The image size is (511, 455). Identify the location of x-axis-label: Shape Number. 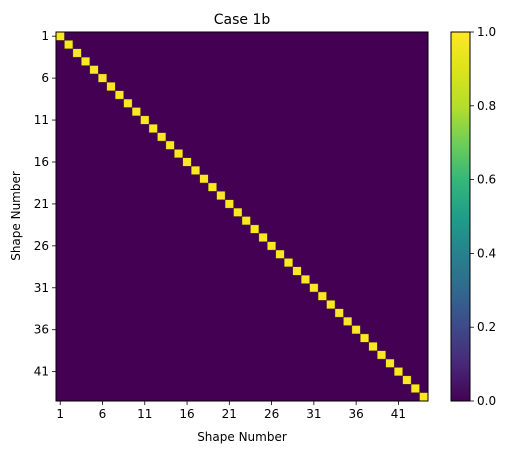
(242, 437).